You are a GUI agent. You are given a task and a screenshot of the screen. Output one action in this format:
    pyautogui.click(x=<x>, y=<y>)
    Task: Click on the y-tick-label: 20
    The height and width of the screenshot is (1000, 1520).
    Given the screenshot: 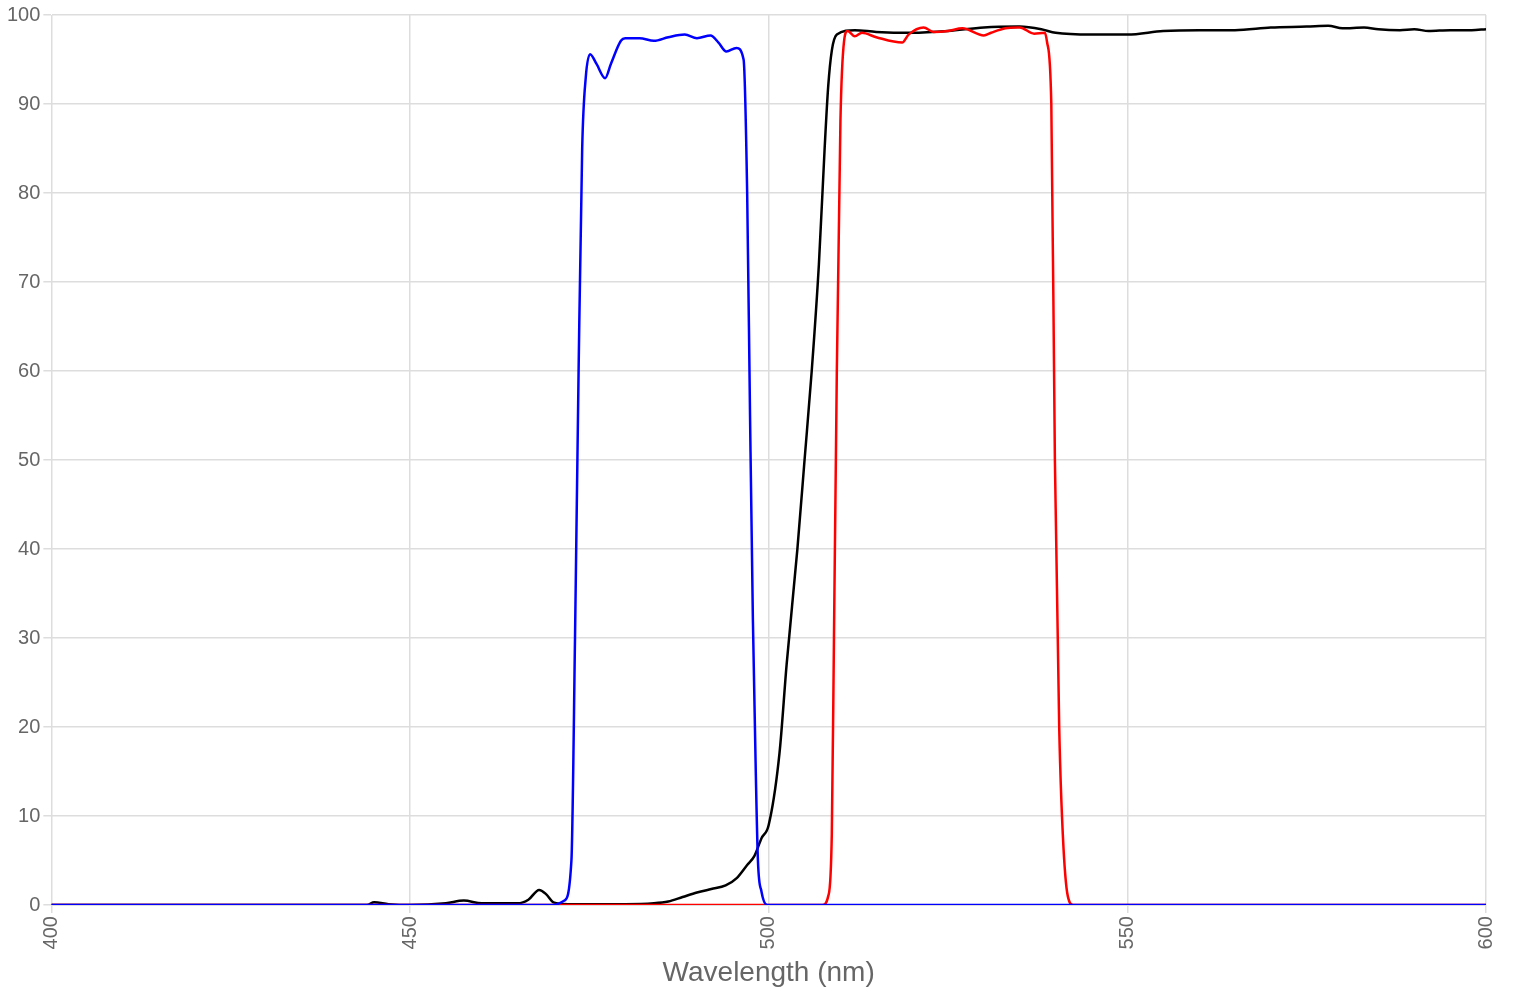 What is the action you would take?
    pyautogui.click(x=29, y=725)
    